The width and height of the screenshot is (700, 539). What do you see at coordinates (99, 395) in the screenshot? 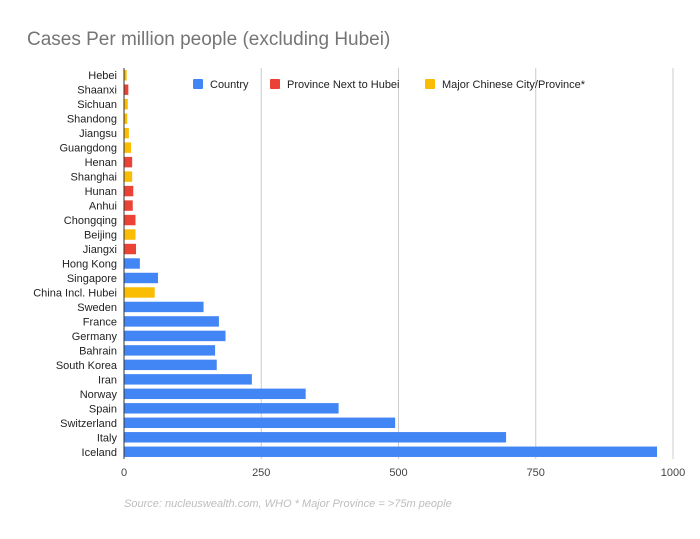
I see `category-label: Norway` at bounding box center [99, 395].